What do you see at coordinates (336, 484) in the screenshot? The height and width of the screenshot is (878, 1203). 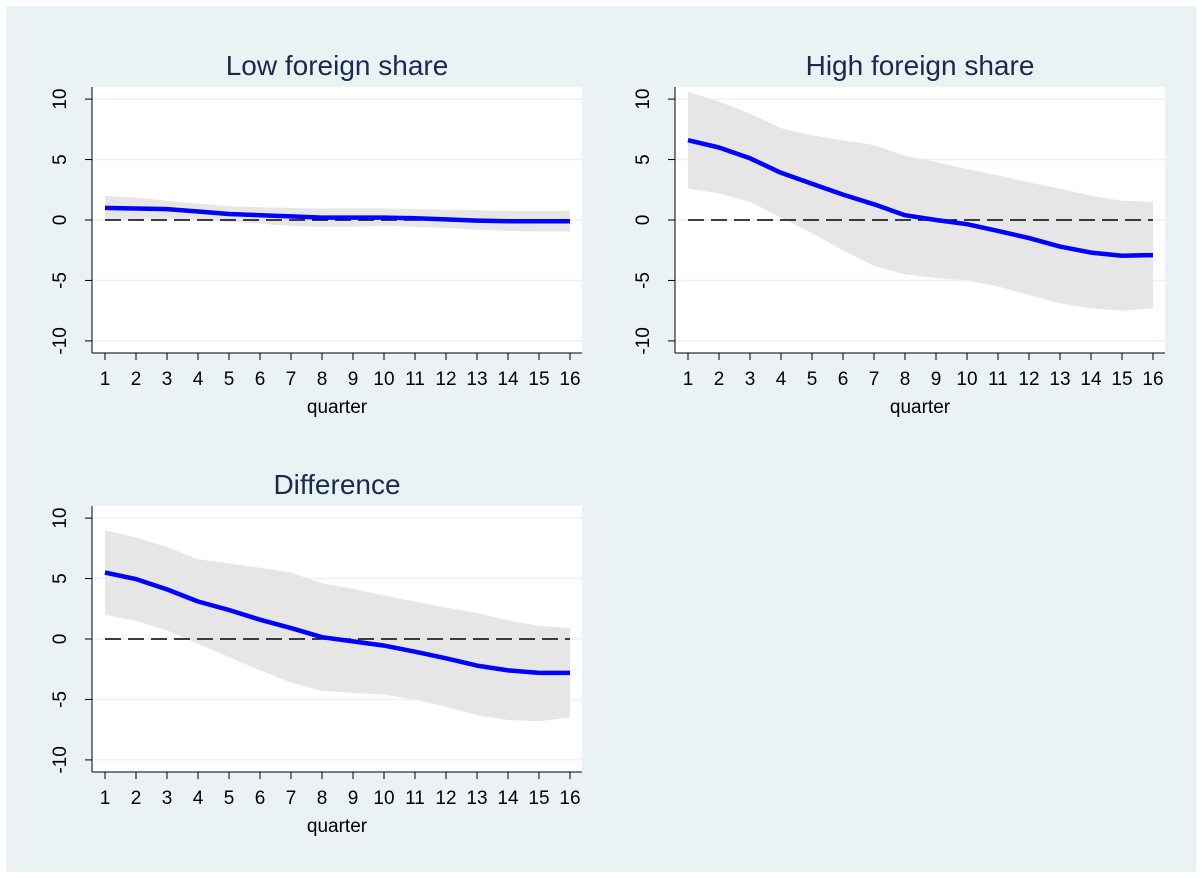 I see `panel-title: Difference` at bounding box center [336, 484].